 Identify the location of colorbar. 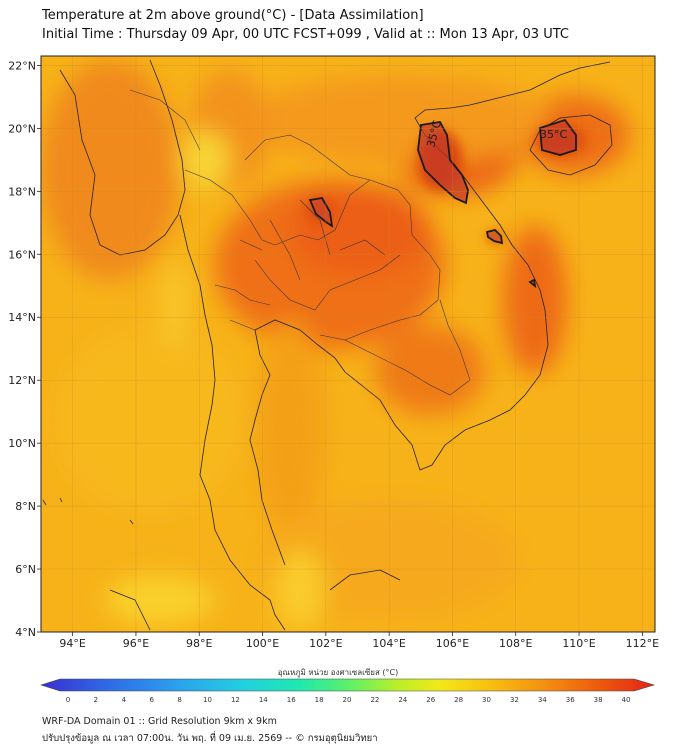
(348, 685).